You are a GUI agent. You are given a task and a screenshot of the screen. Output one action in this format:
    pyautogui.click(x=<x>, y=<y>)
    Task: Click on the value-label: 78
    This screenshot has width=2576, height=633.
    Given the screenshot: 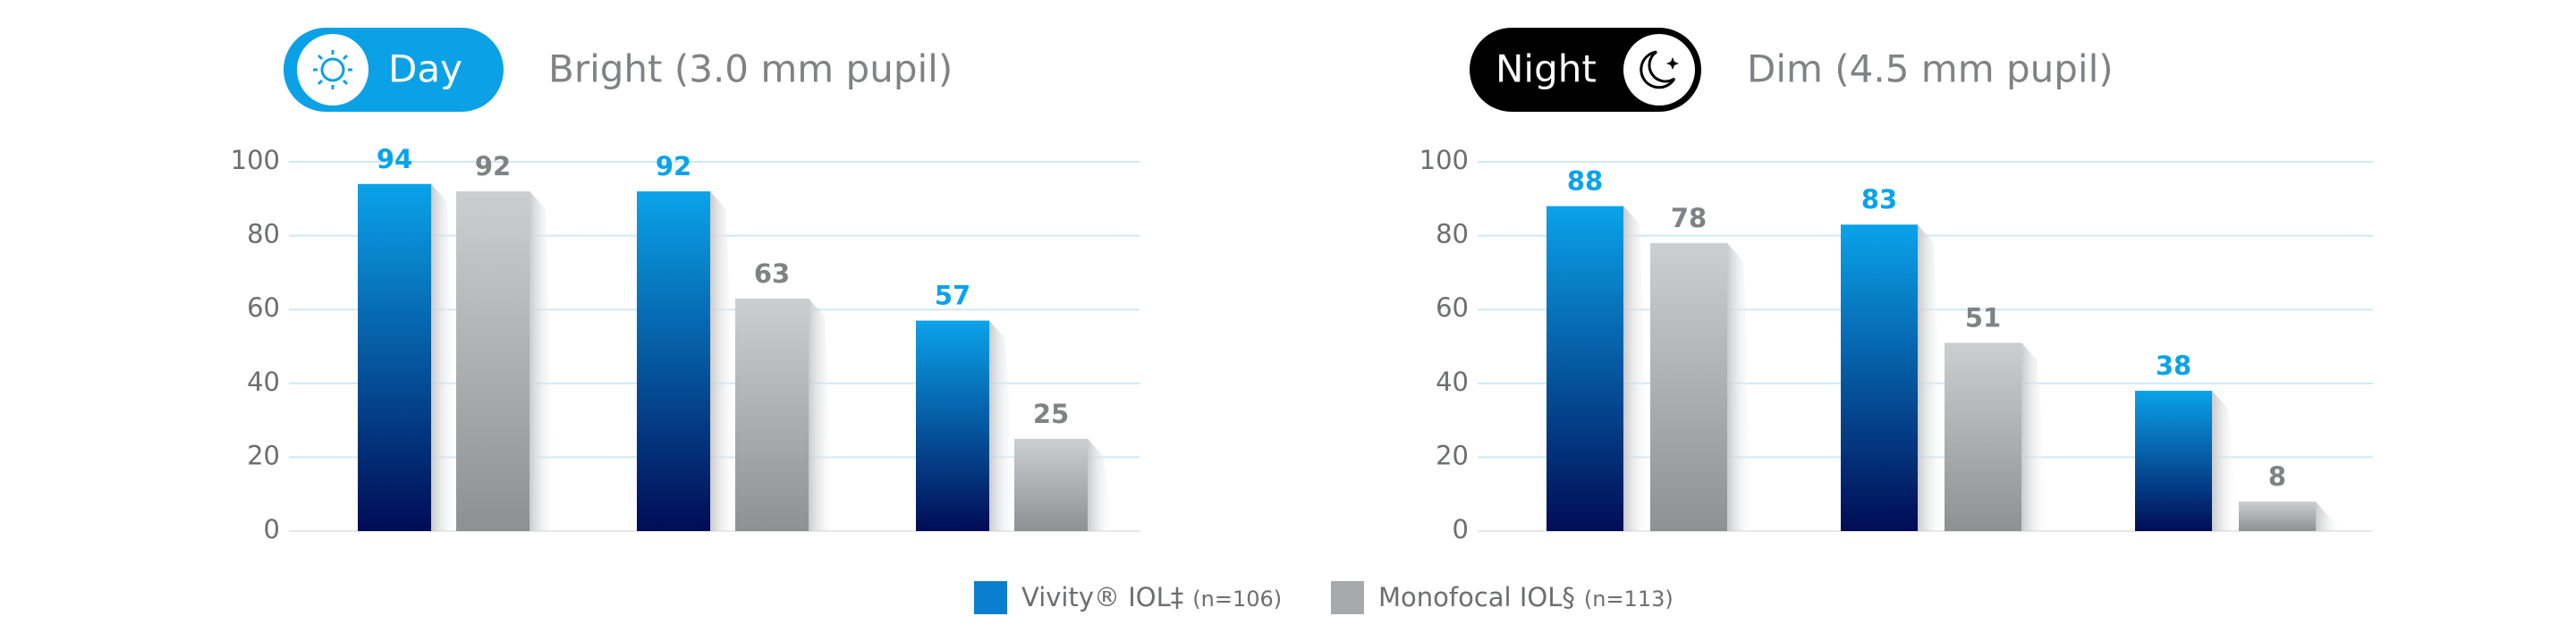 What is the action you would take?
    pyautogui.click(x=1689, y=218)
    